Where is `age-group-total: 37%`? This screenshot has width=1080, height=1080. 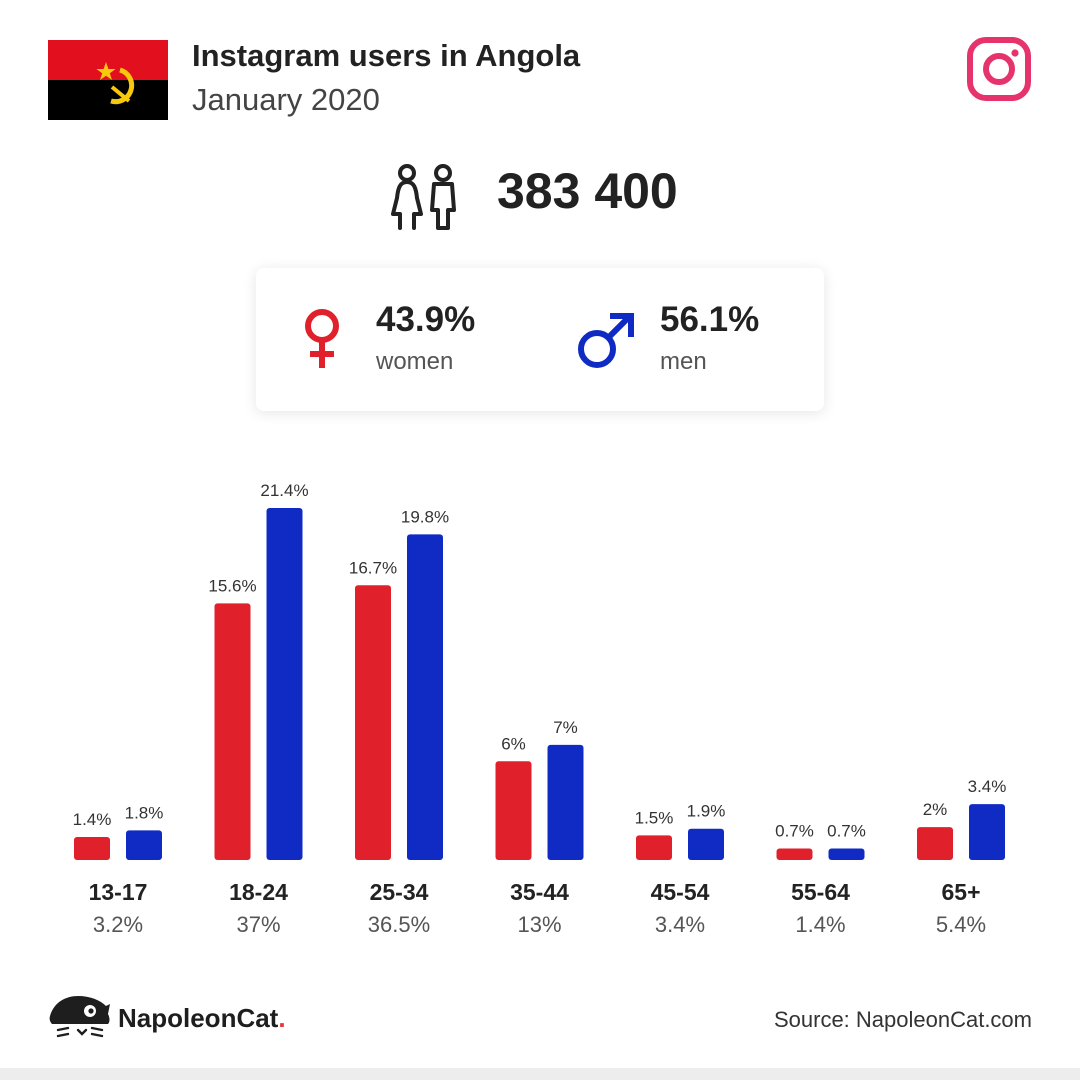 age-group-total: 37% is located at coordinates (258, 924).